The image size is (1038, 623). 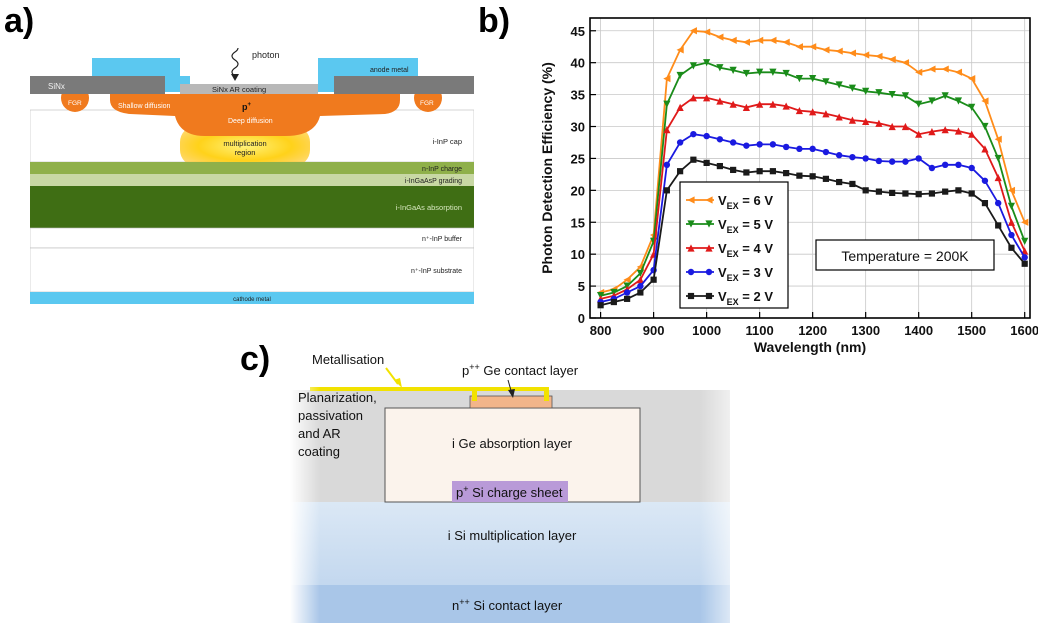 I want to click on legend-label: VEX = 5 V, so click(x=745, y=226).